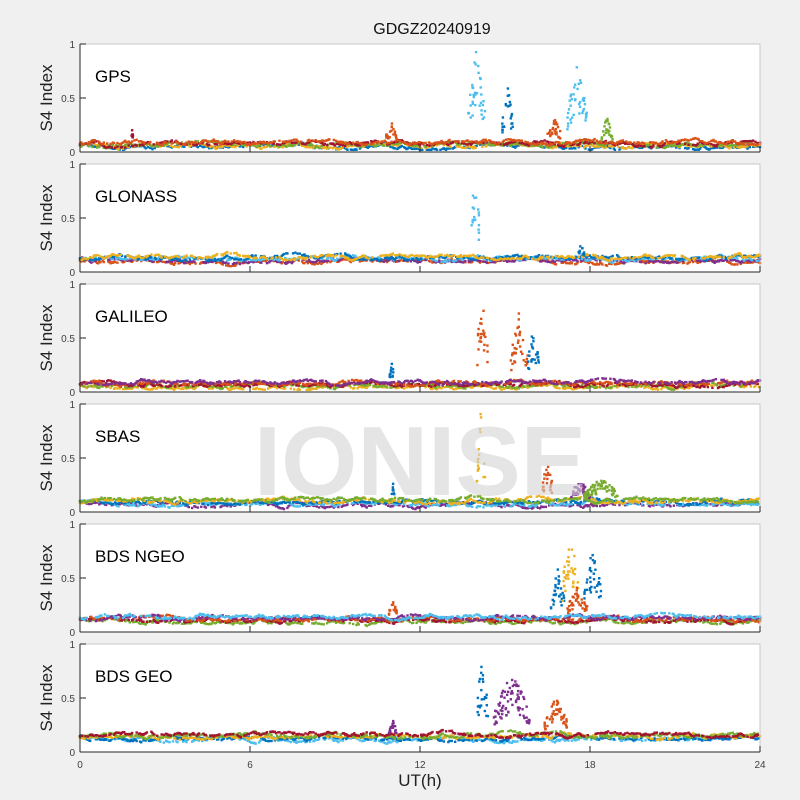 Image resolution: width=800 pixels, height=800 pixels. I want to click on y-tick-label: 0.5, so click(68, 99).